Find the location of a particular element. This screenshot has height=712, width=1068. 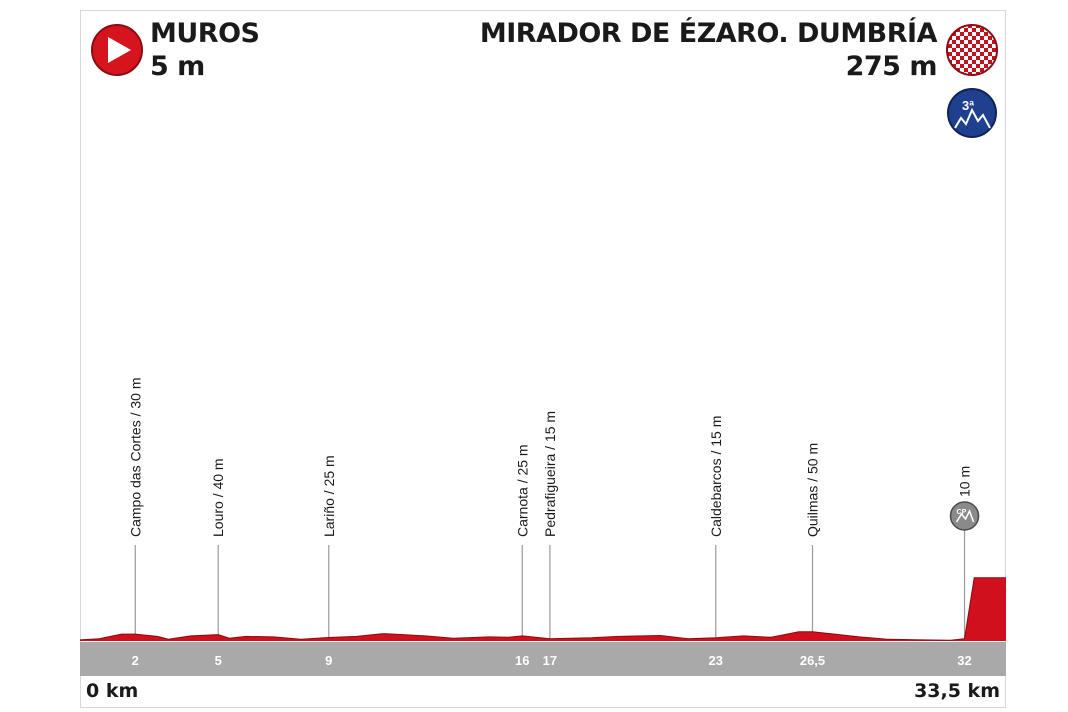

waypoint-label: Lariño / 25 m is located at coordinates (329, 496).